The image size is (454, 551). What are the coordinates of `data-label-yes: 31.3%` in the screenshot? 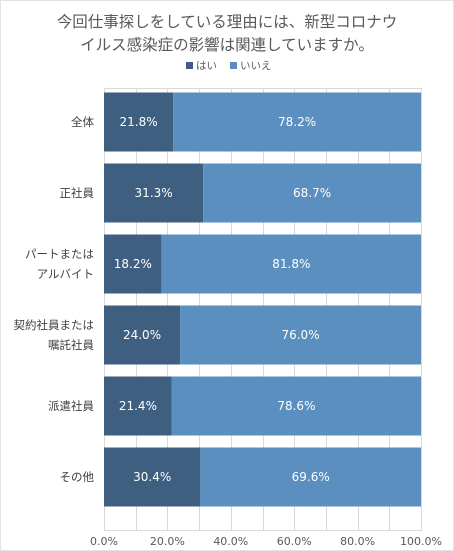 It's located at (154, 193).